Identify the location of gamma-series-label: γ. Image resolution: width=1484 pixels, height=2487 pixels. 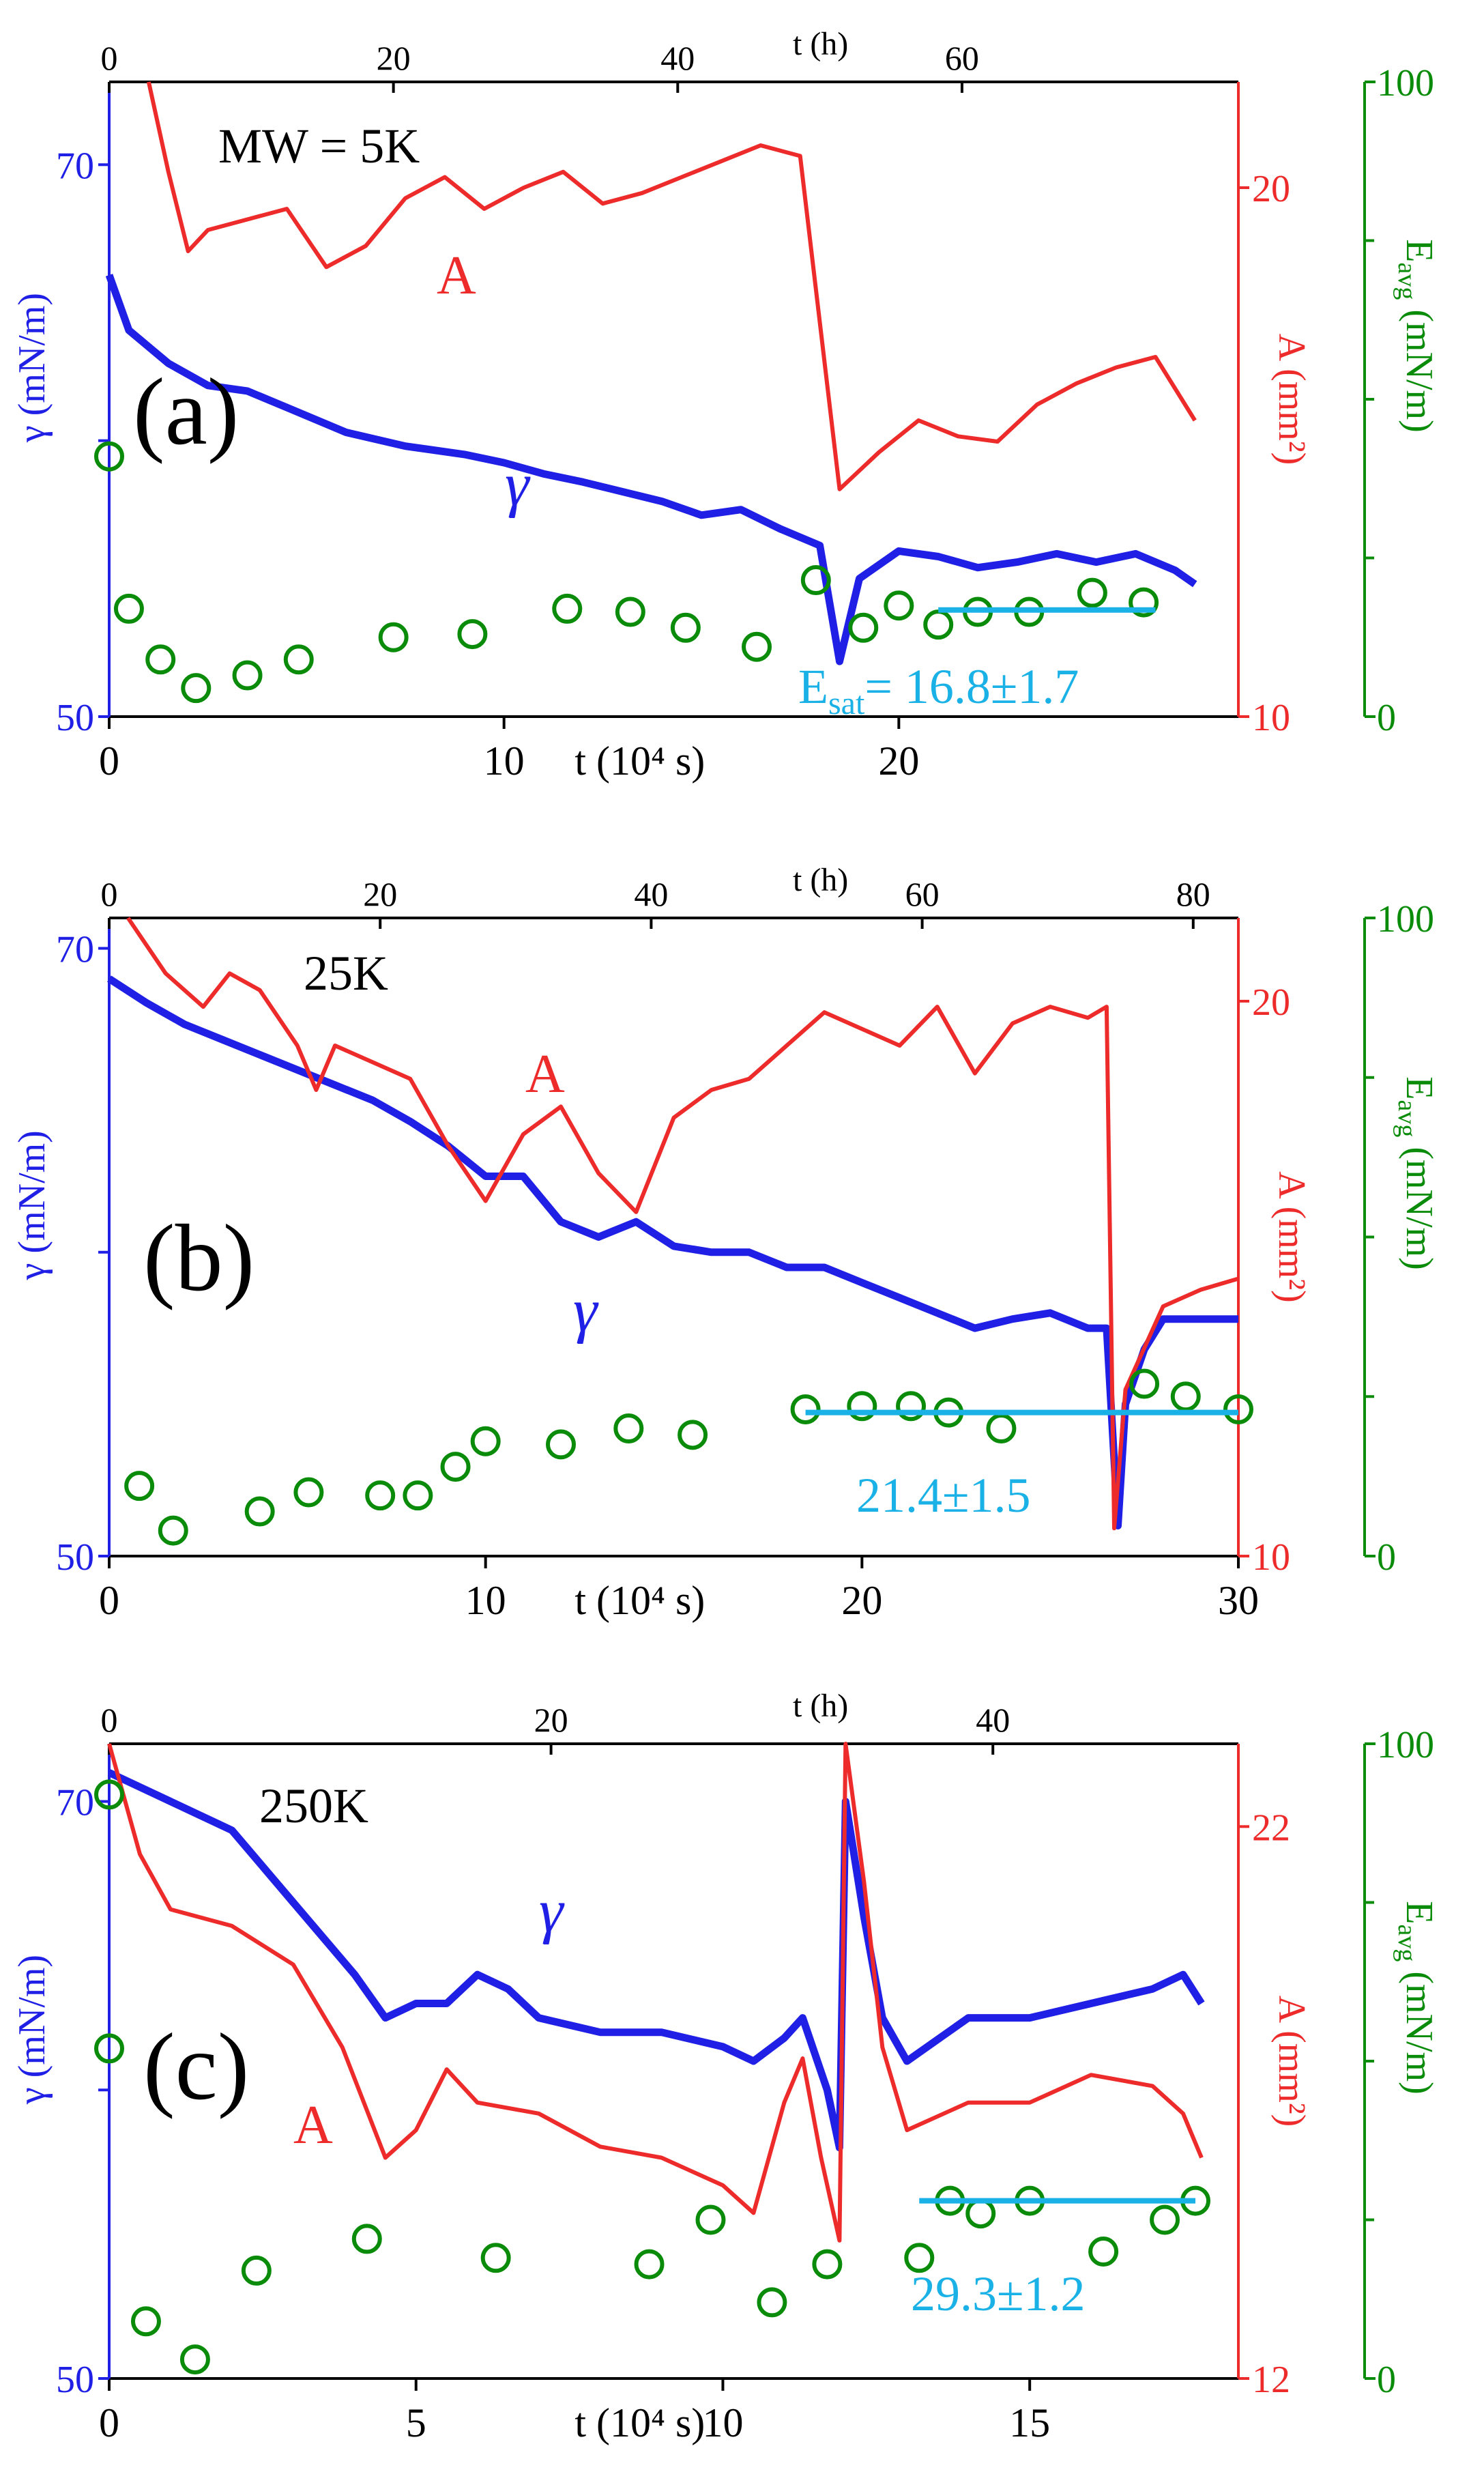
(518, 485).